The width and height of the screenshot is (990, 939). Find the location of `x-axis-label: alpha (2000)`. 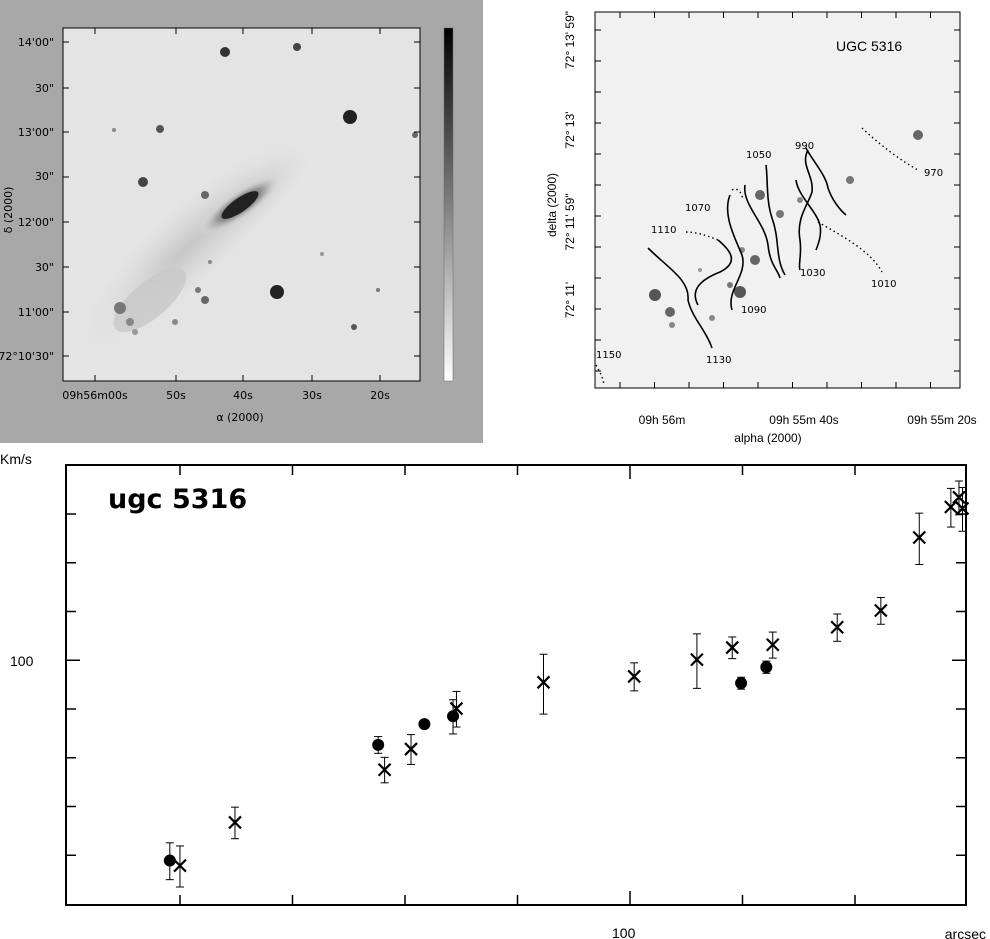

x-axis-label: alpha (2000) is located at coordinates (767, 438).